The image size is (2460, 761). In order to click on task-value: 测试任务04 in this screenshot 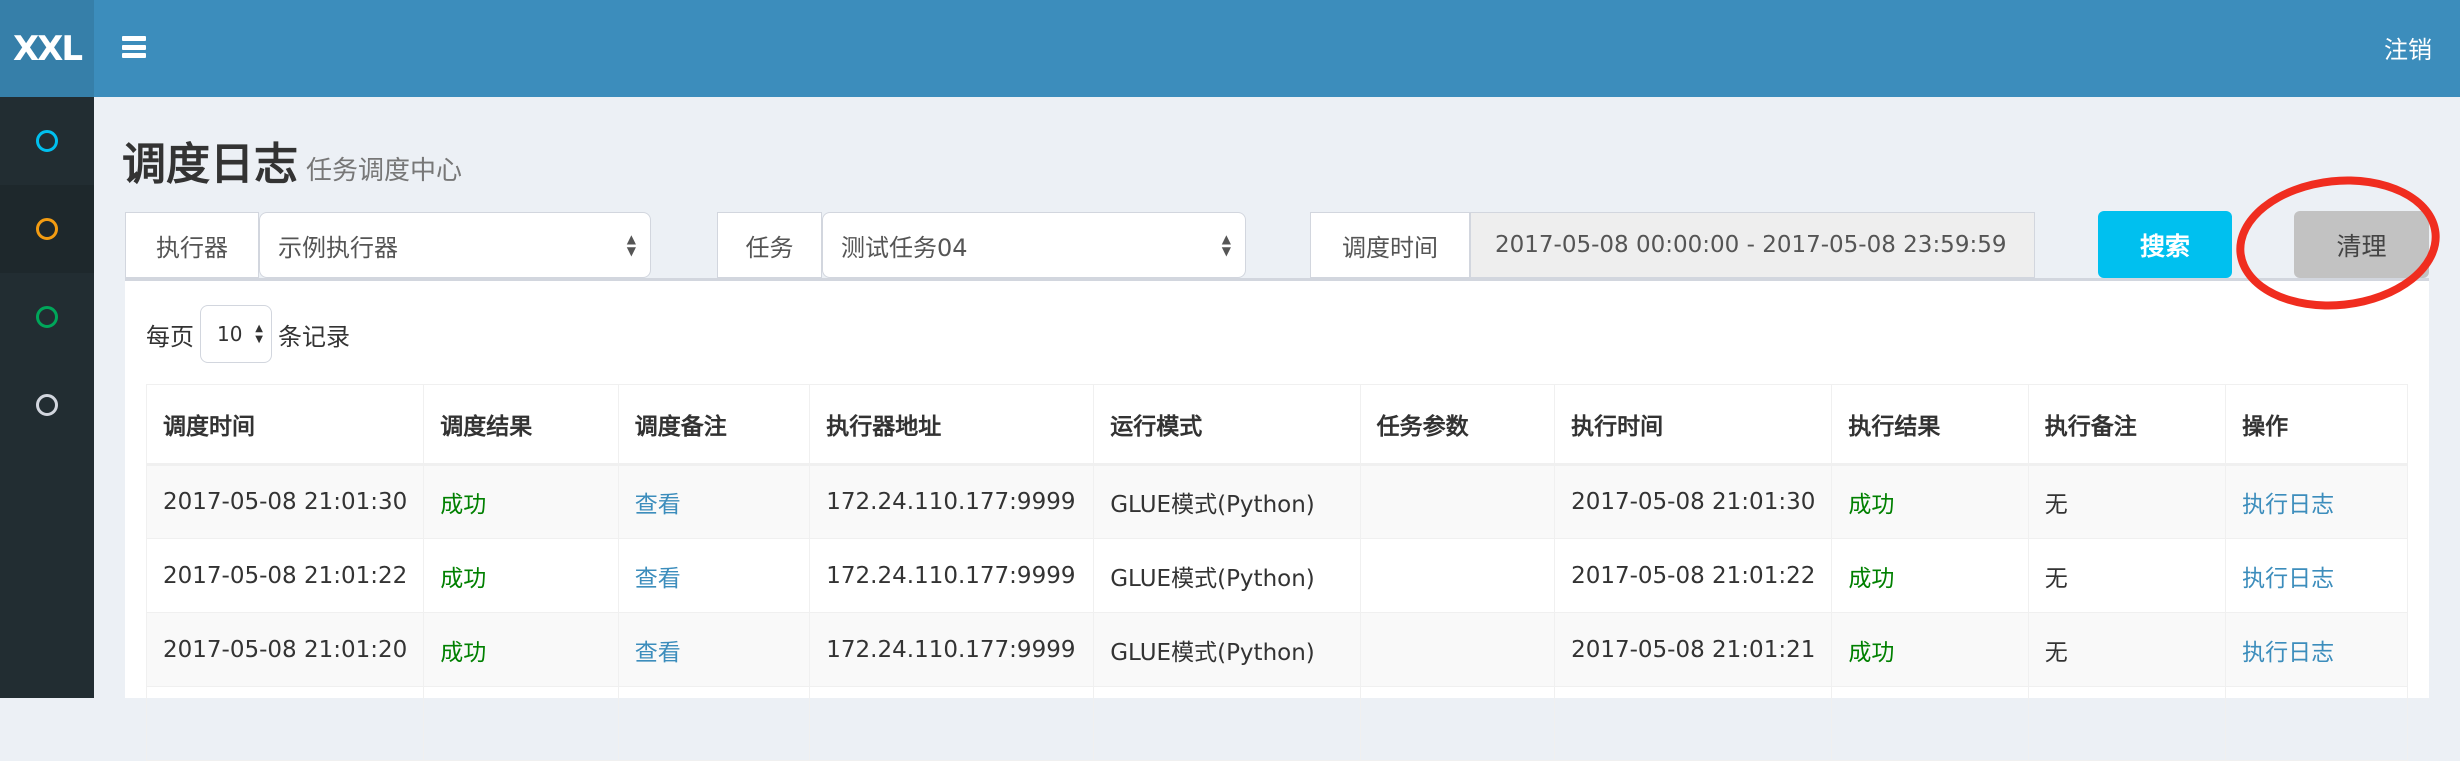, I will do `click(904, 247)`.